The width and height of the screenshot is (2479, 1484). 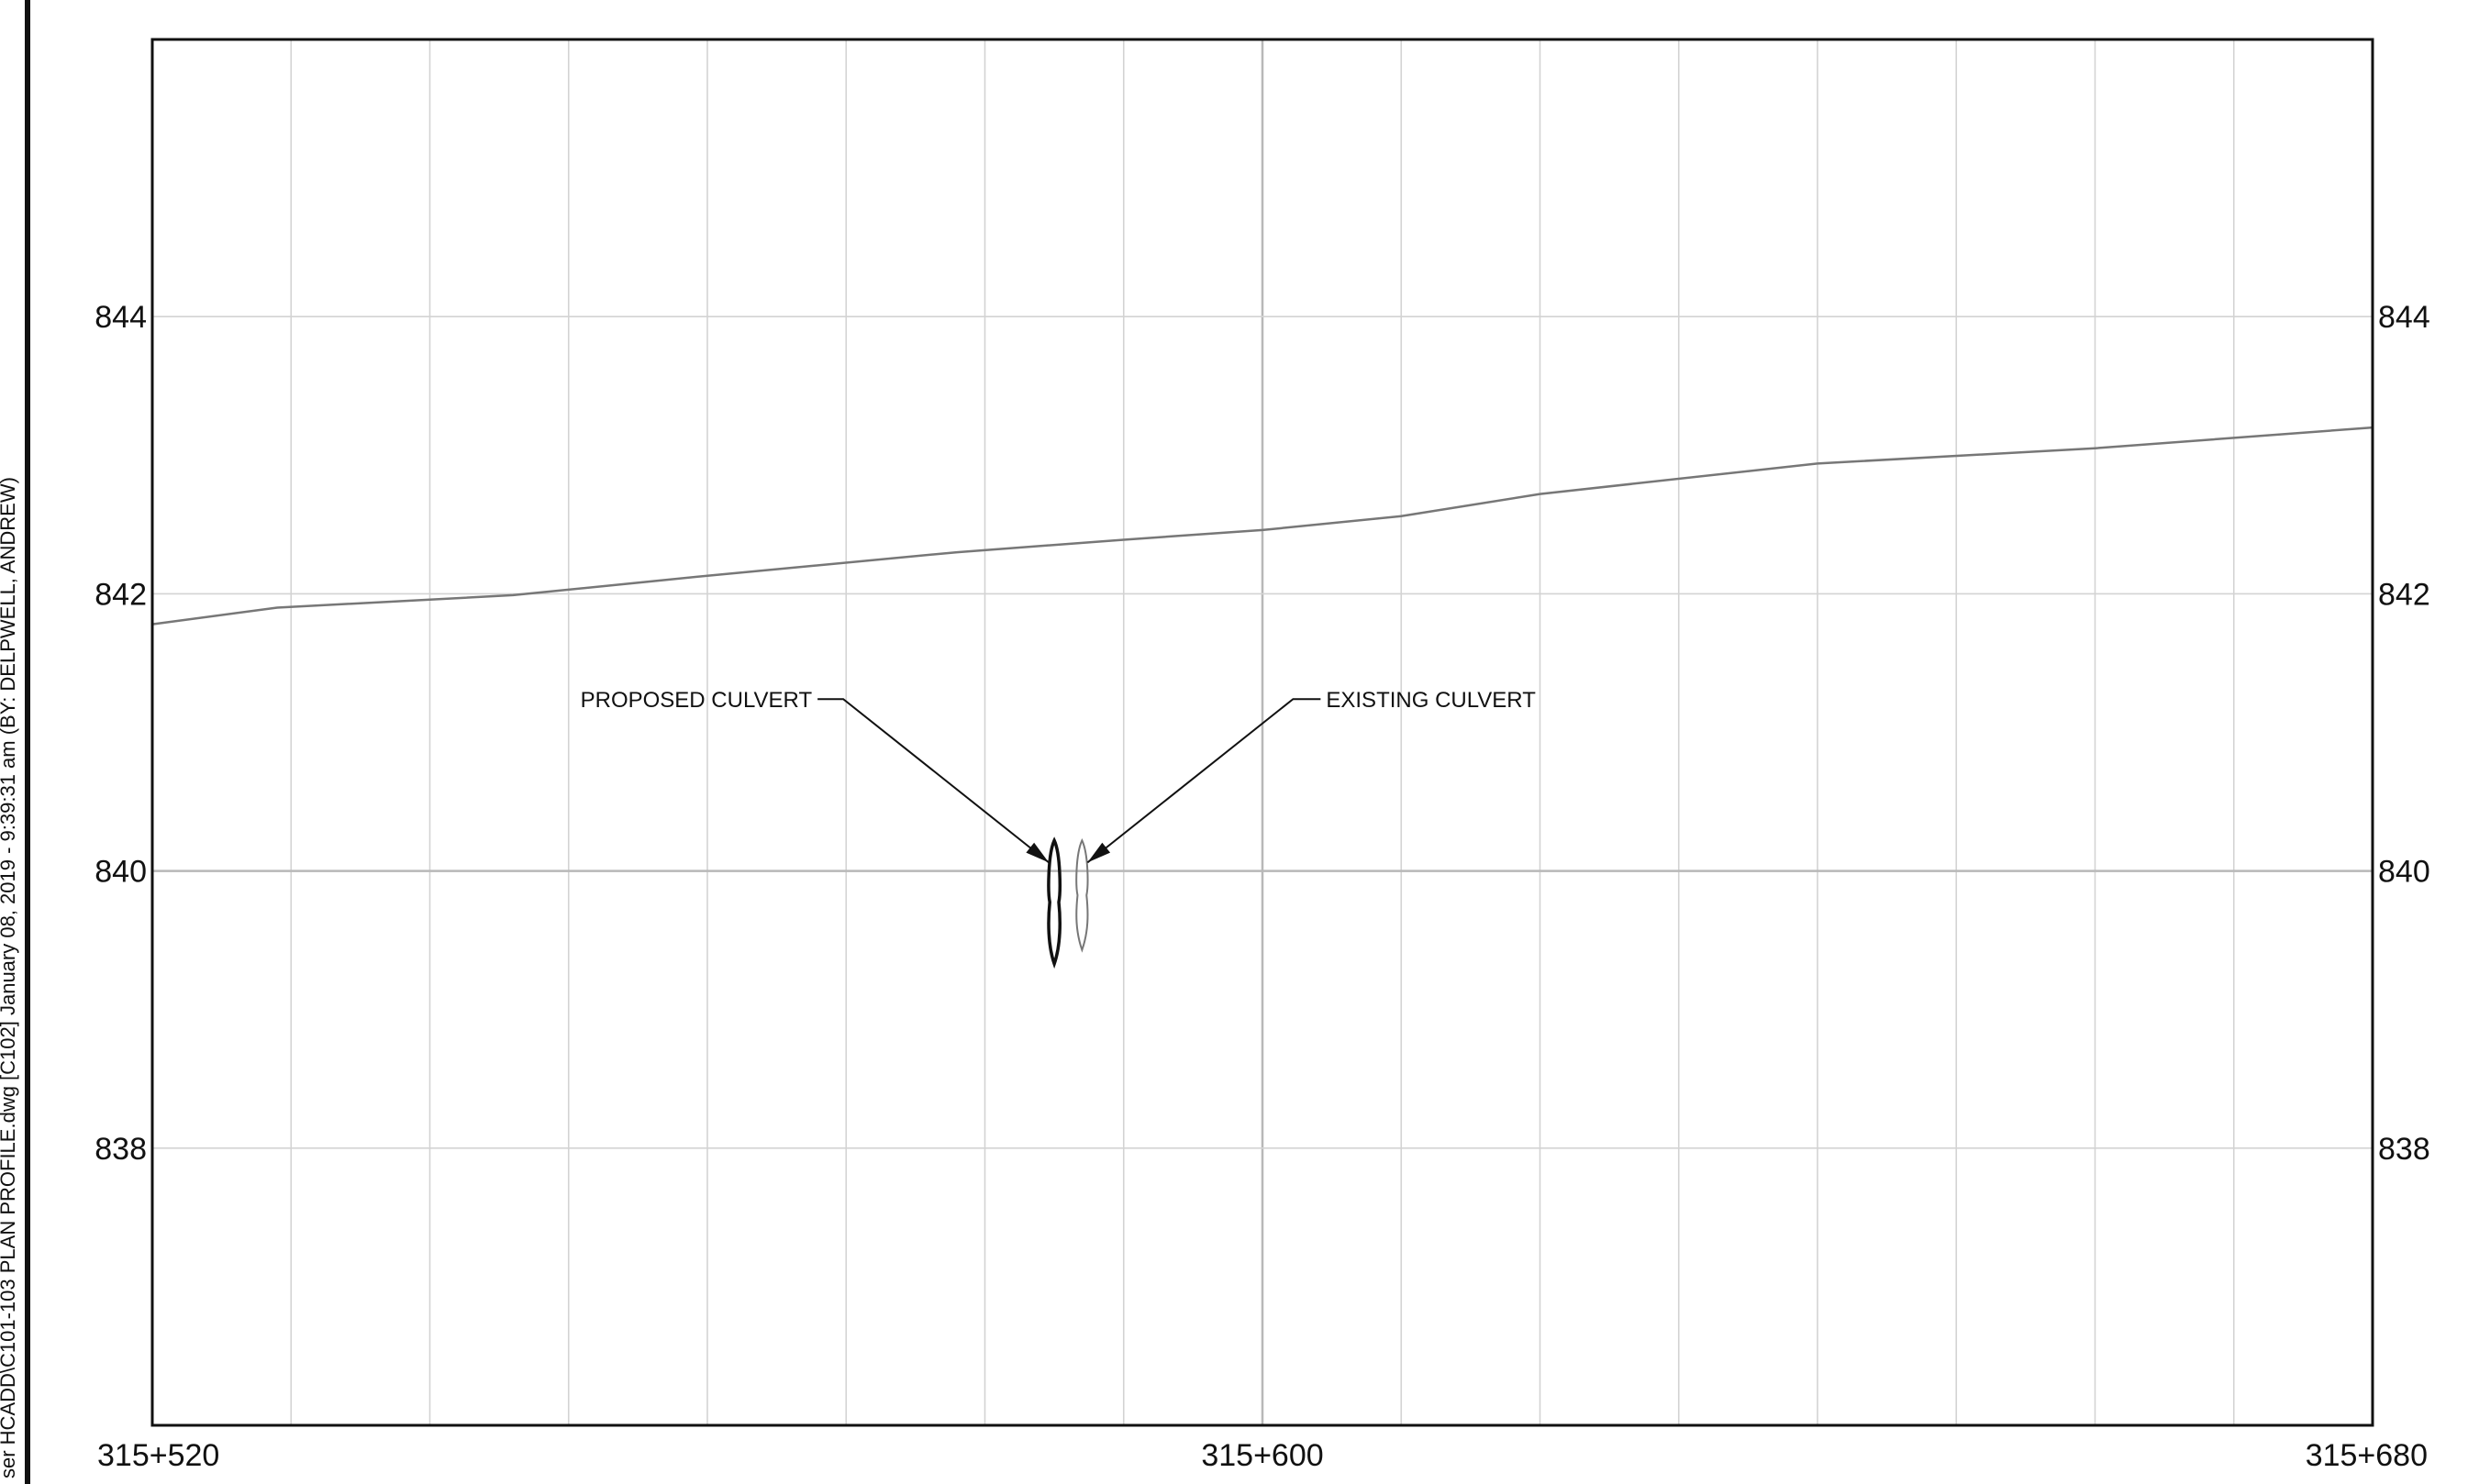 What do you see at coordinates (2404, 1149) in the screenshot?
I see `y-tick-label-right: 838` at bounding box center [2404, 1149].